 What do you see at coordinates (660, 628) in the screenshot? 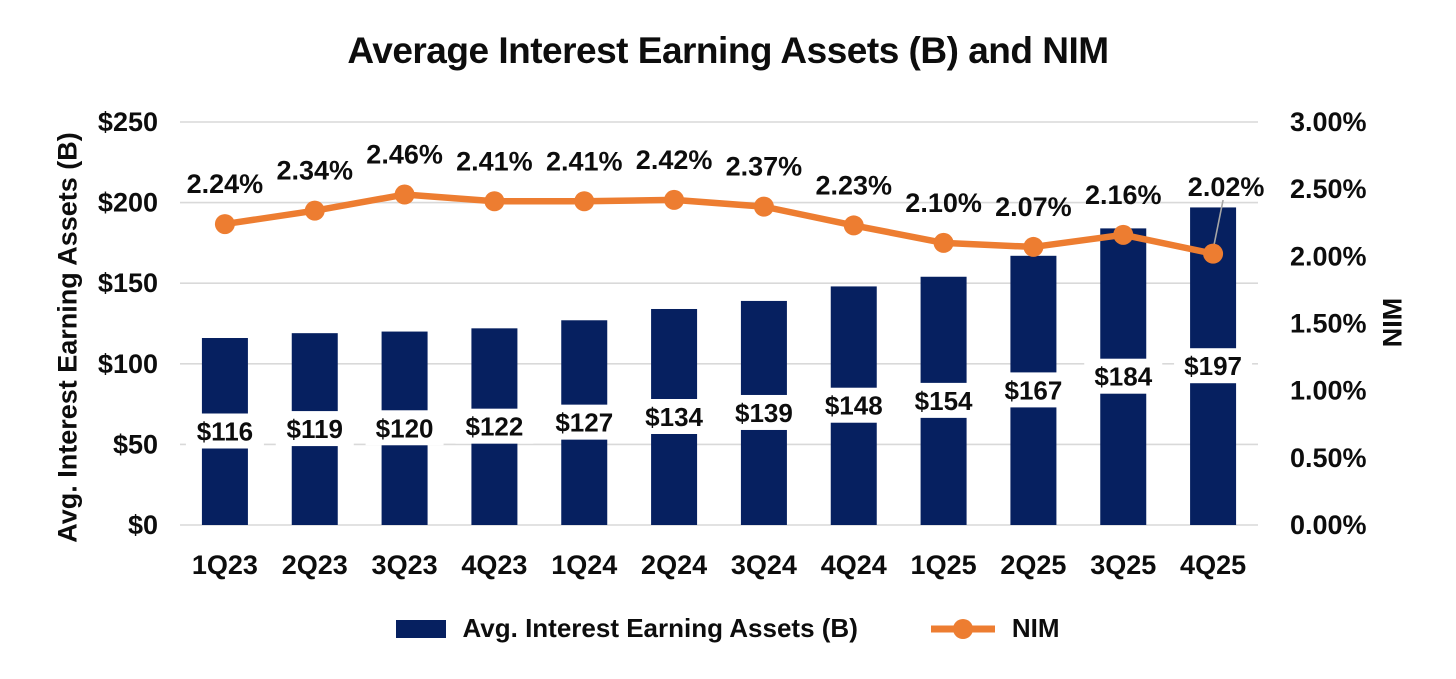
I see `legend-bar-label: Avg. Interest Earning Assets (B)` at bounding box center [660, 628].